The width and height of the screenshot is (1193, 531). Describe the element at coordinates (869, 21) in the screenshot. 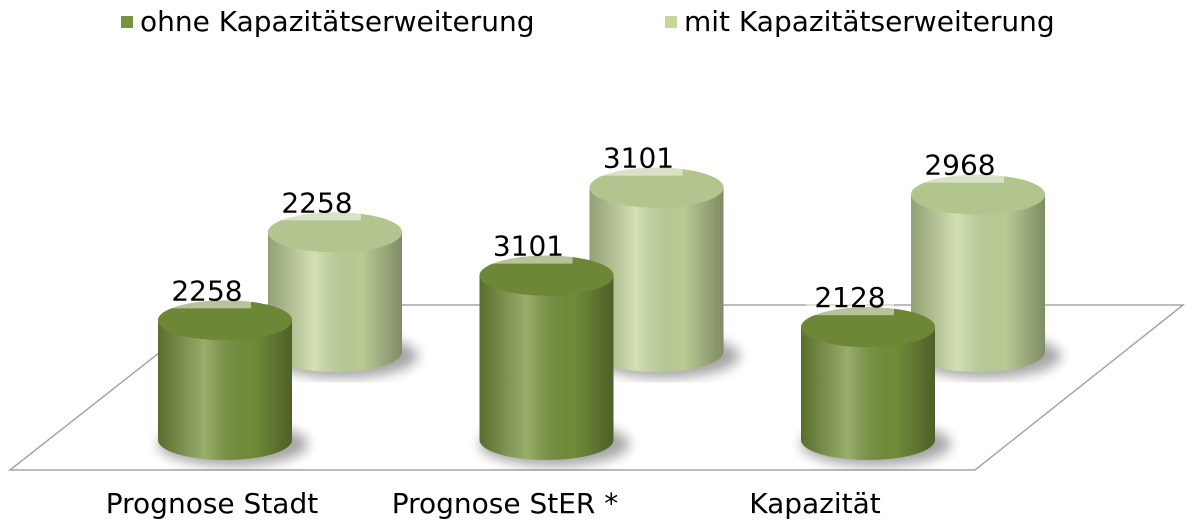

I see `legend-label: mit Kapazitätserweiterung` at that location.